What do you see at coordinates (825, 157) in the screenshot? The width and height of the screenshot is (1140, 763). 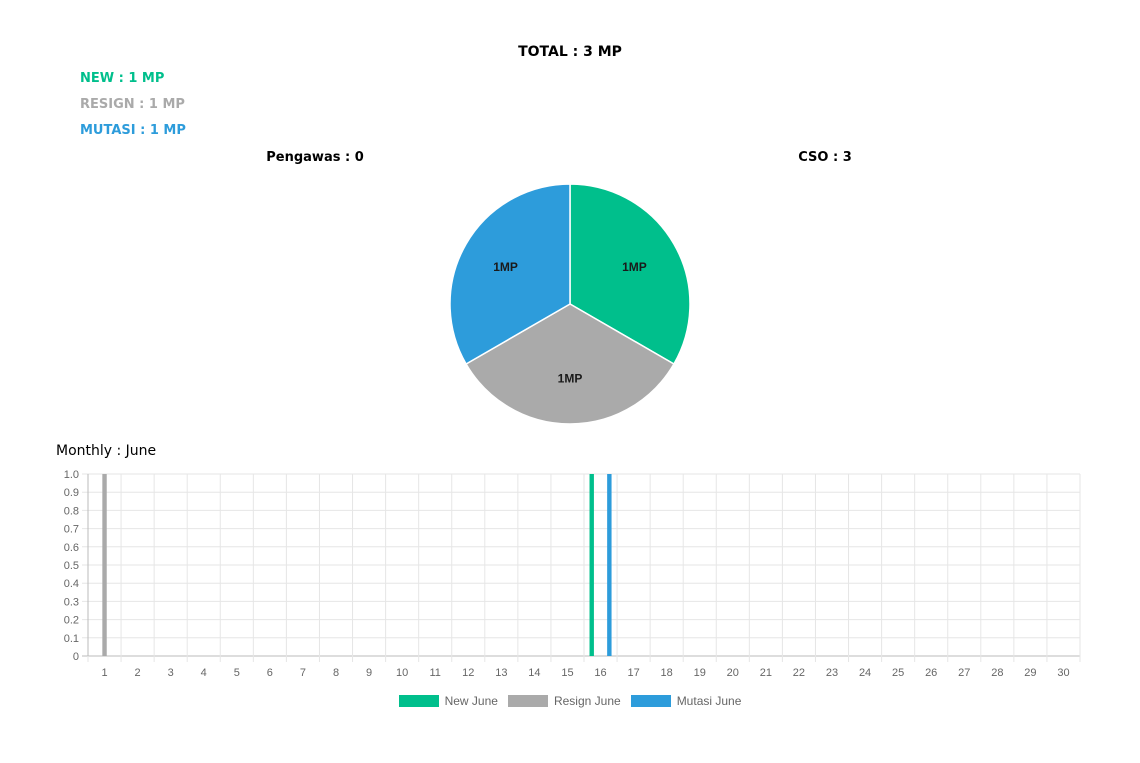 I see `cso-label: CSO : 3` at bounding box center [825, 157].